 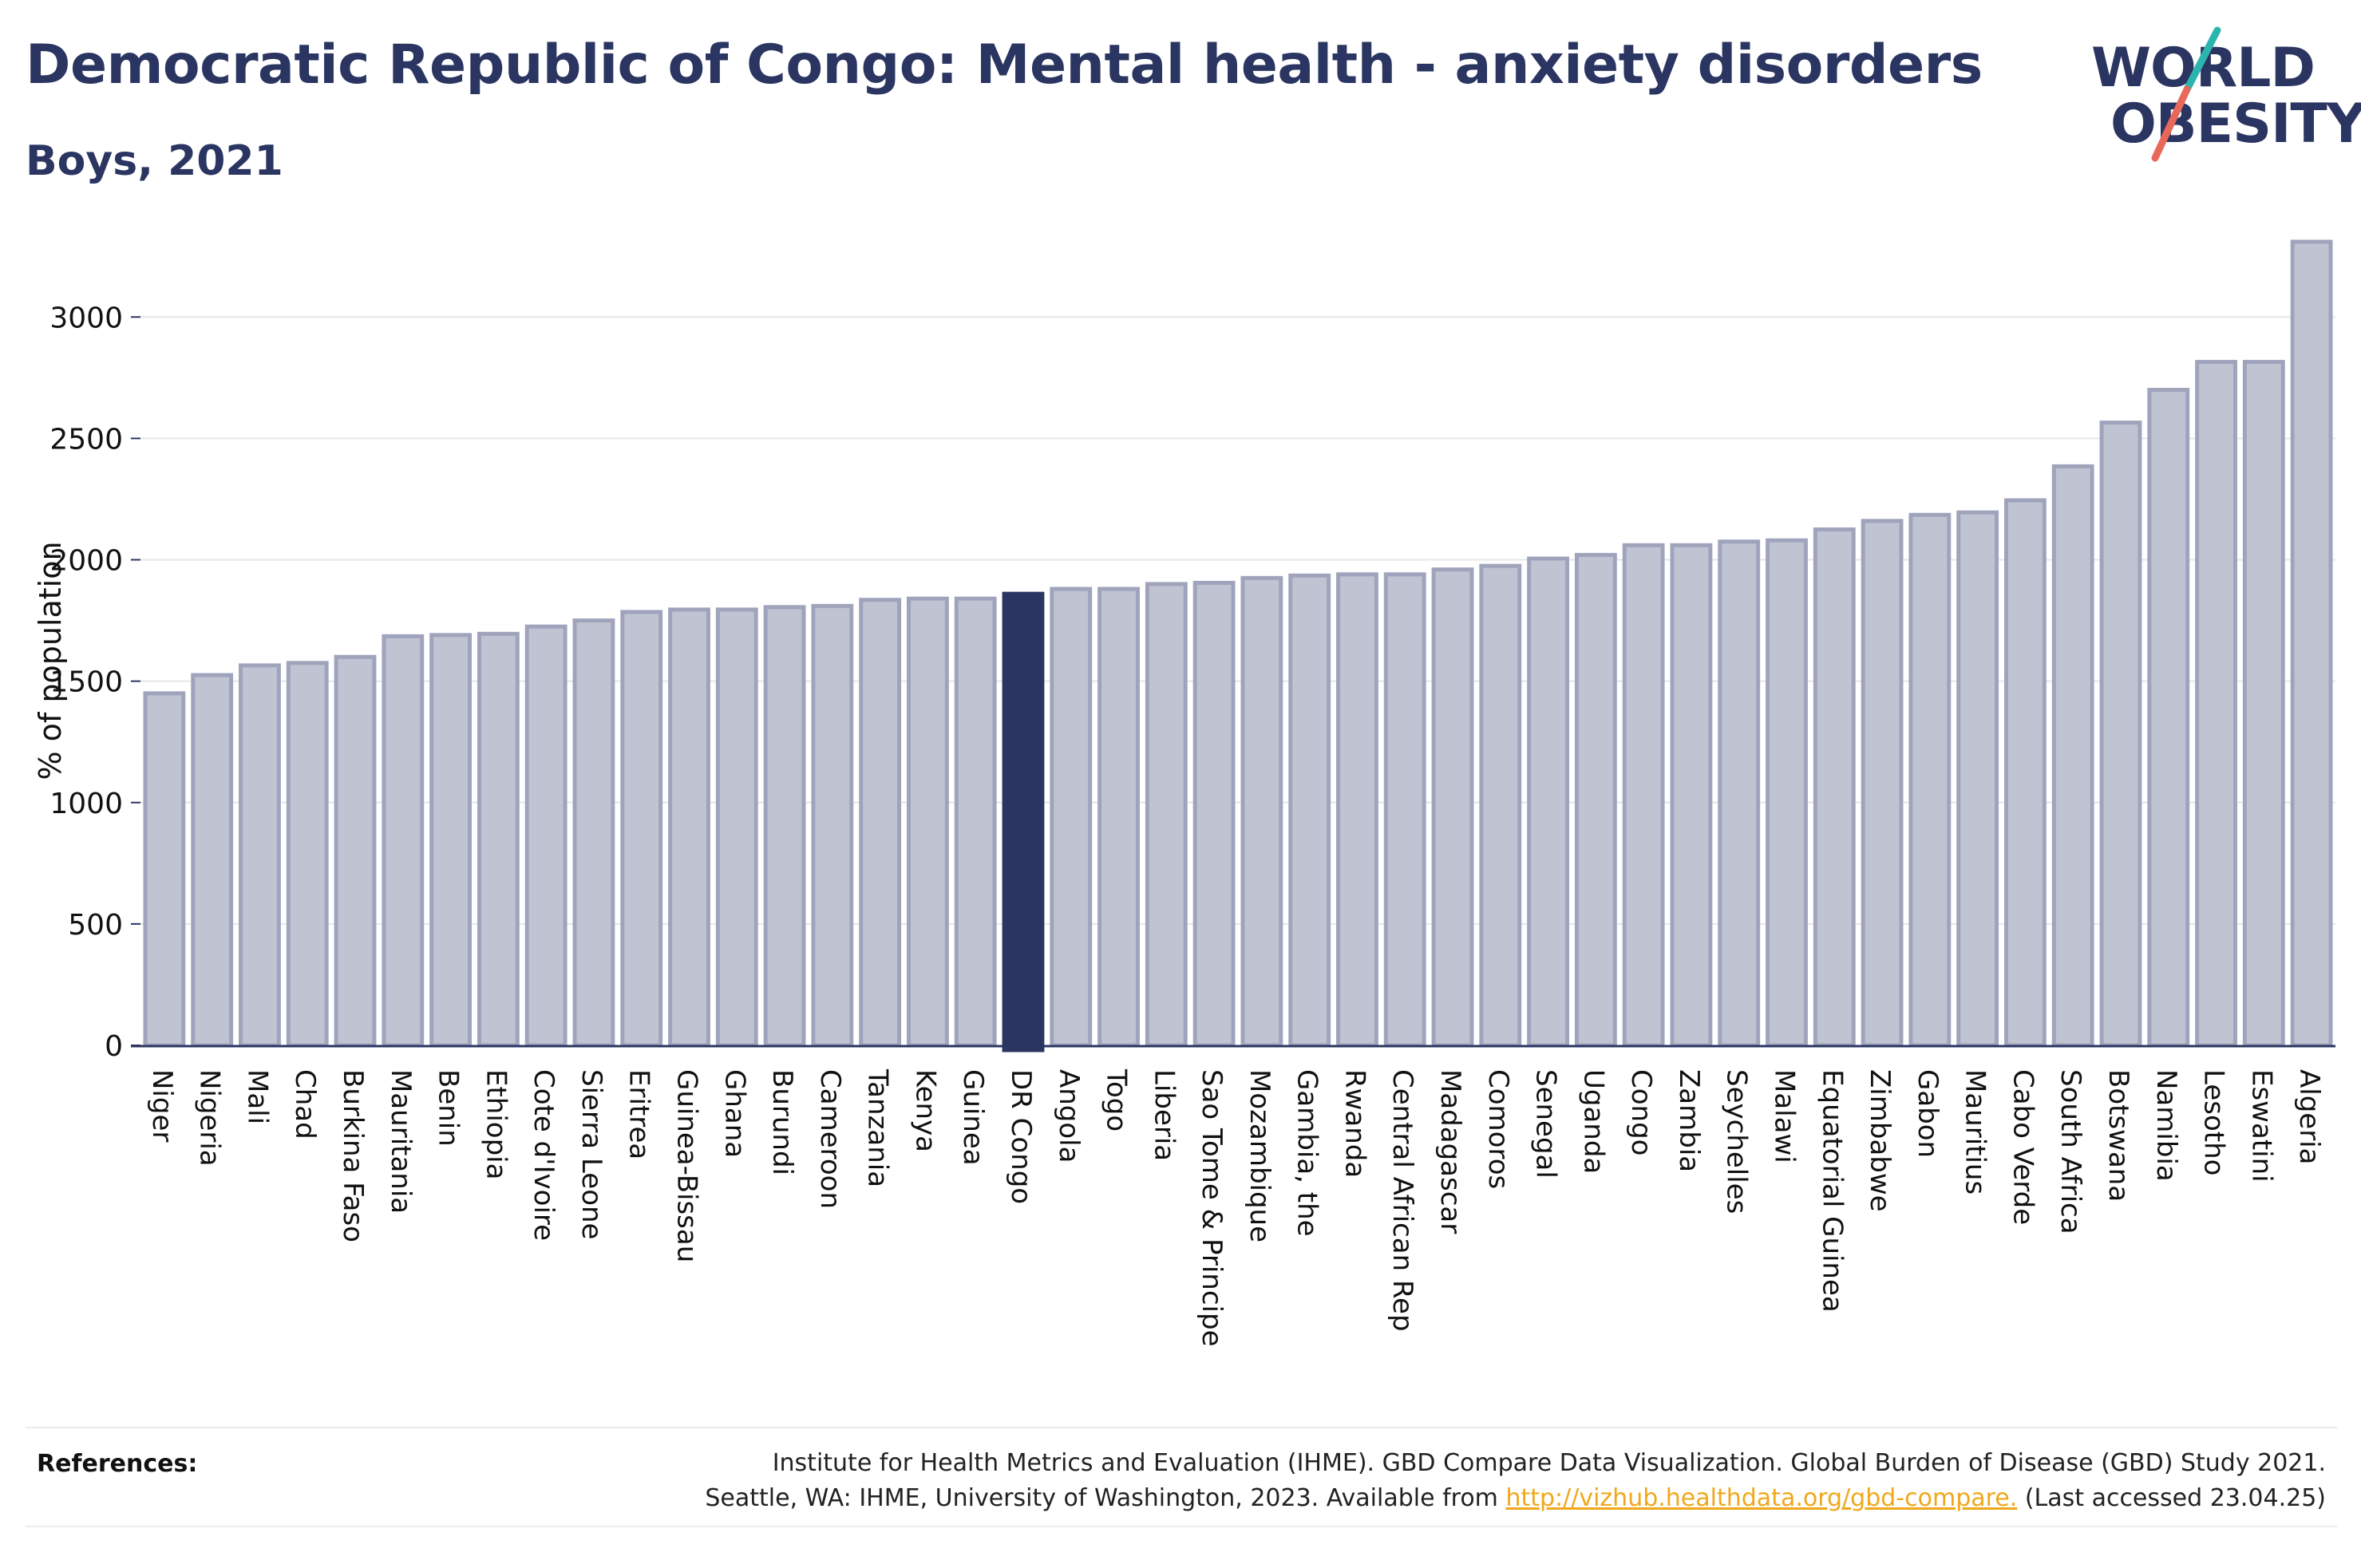 I want to click on bar-gambia-the, so click(x=1309, y=810).